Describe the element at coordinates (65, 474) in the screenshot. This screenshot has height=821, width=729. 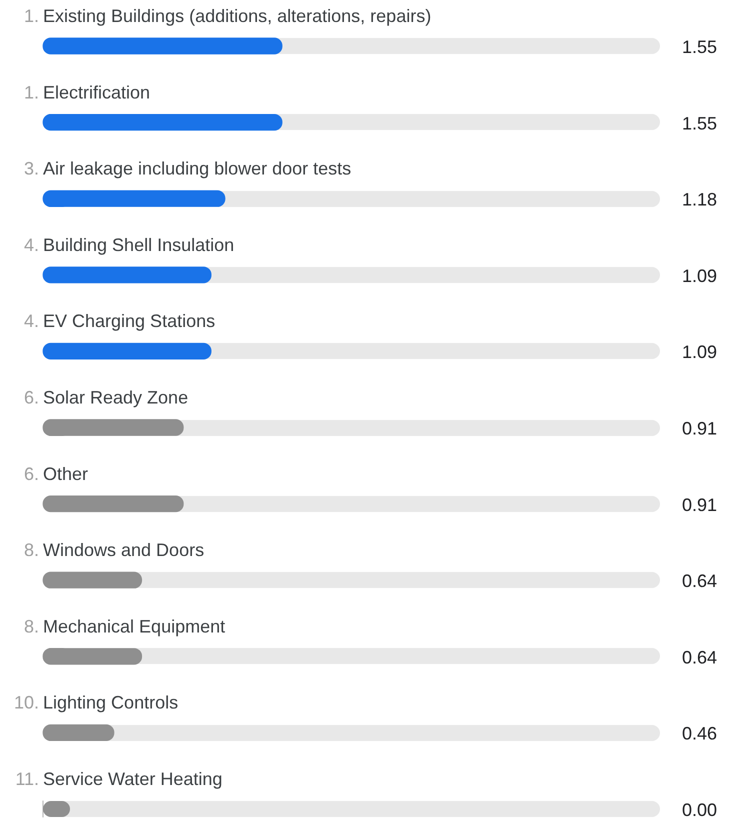
I see `y-tick-label: Other` at that location.